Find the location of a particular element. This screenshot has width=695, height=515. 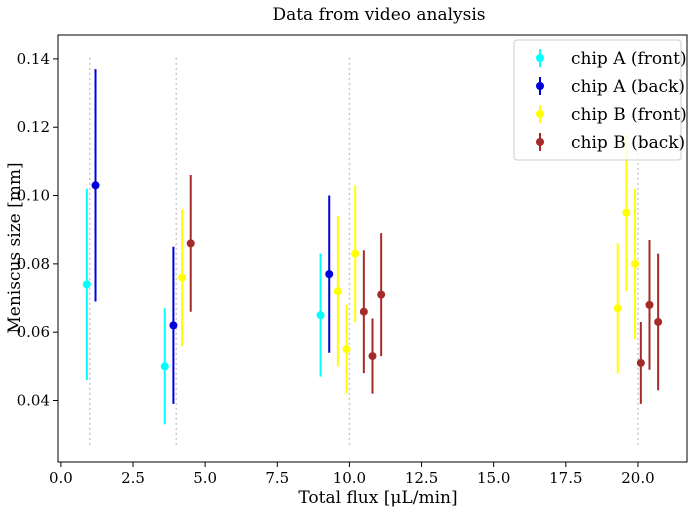

legend-label: chip B (back) is located at coordinates (628, 143).